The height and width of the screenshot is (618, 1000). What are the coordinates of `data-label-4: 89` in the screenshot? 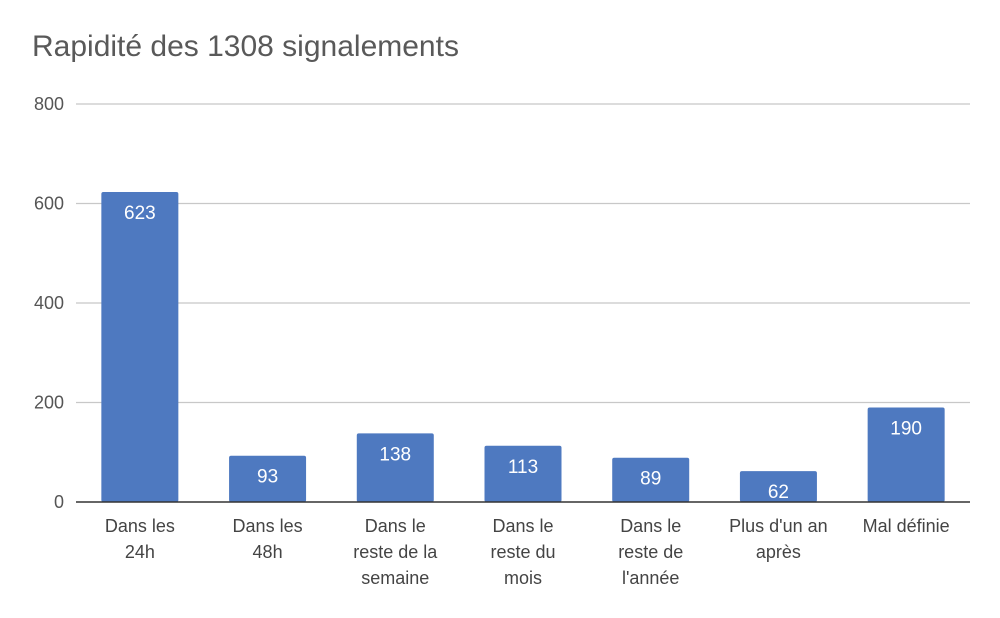 It's located at (650, 479).